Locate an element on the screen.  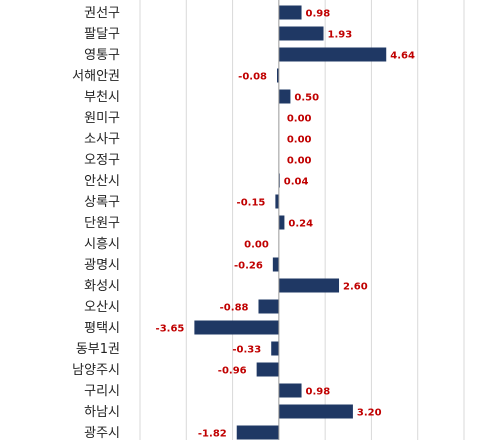
value-label: -0.96 is located at coordinates (232, 371).